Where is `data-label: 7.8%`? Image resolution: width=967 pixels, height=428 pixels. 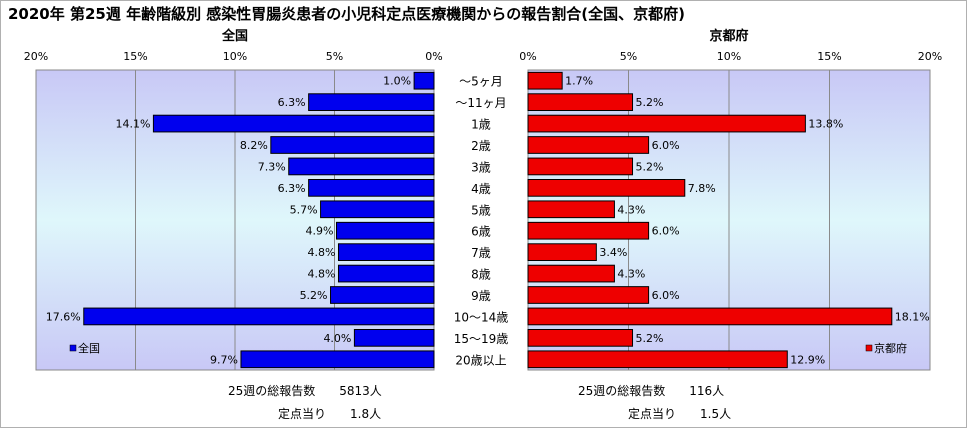 data-label: 7.8% is located at coordinates (702, 188).